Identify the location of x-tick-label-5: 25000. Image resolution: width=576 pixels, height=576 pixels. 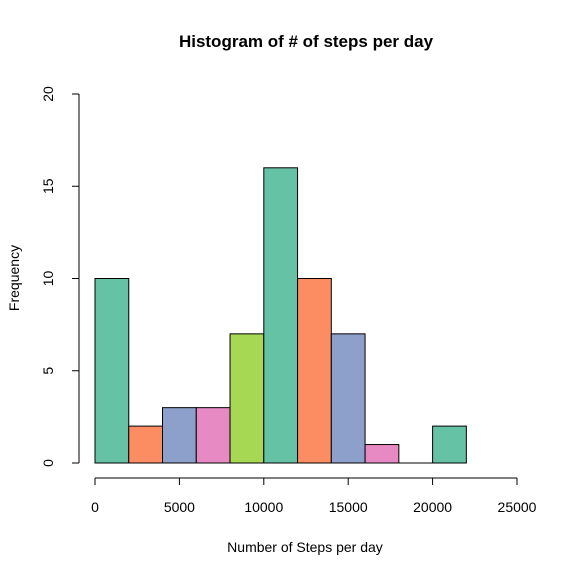
(517, 507).